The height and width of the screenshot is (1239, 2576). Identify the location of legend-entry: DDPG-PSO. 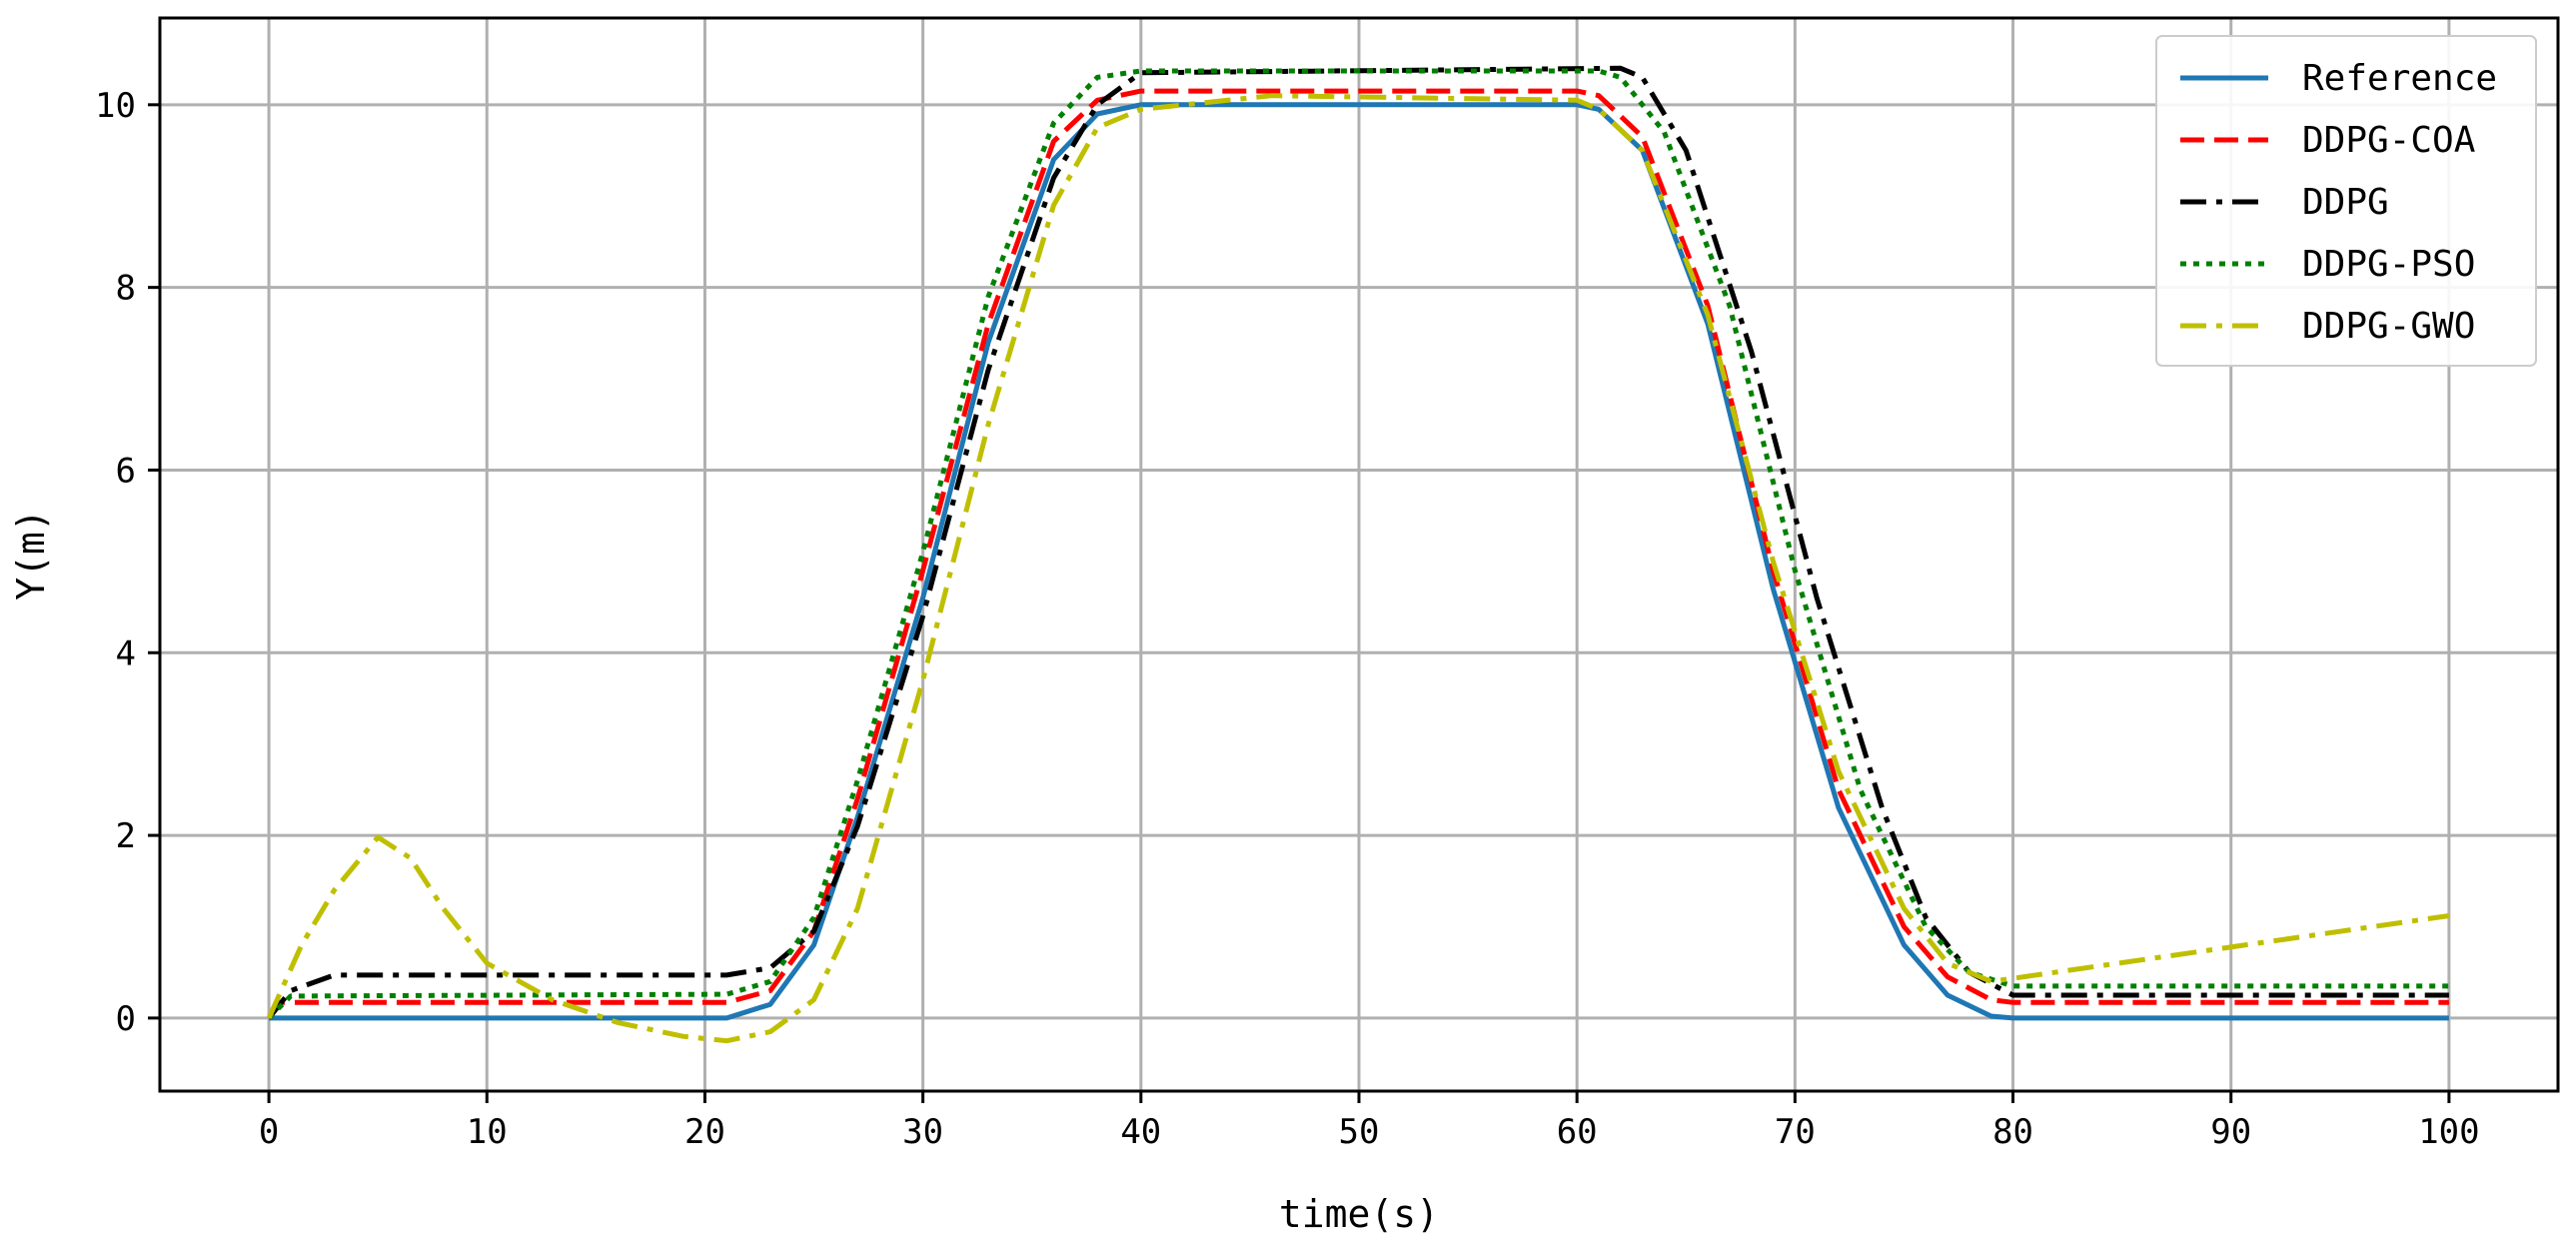
(2388, 264).